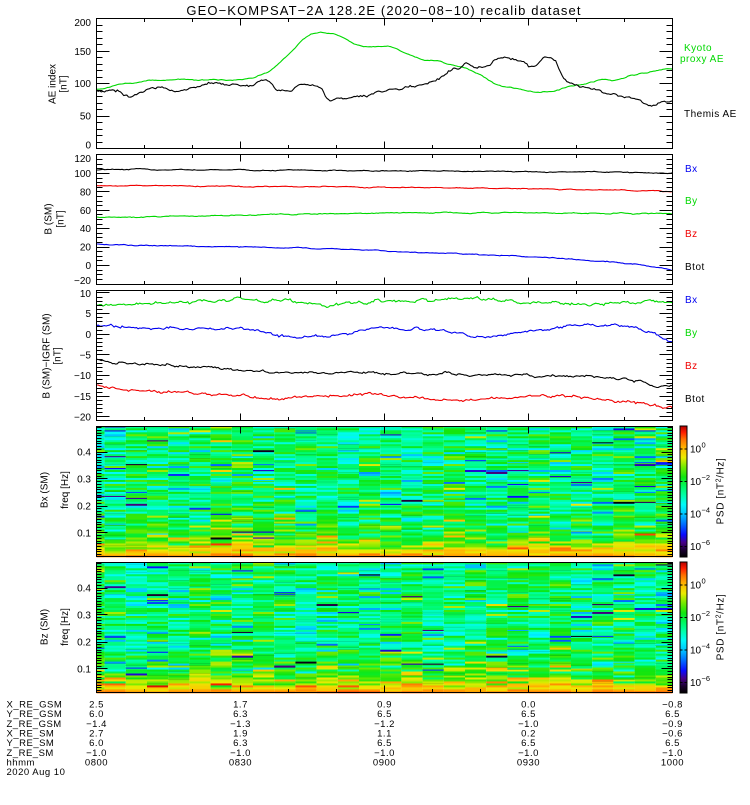 This screenshot has height=805, width=750. What do you see at coordinates (82, 159) in the screenshot?
I see `svg-text: 120` at bounding box center [82, 159].